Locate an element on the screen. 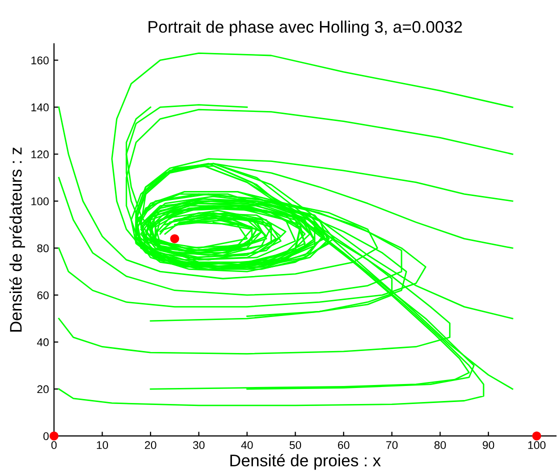 This screenshot has height=472, width=559. x-tick-label: 30 is located at coordinates (199, 445).